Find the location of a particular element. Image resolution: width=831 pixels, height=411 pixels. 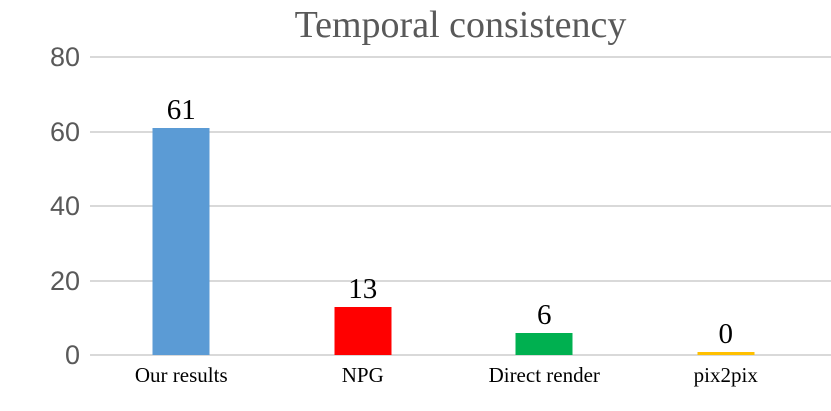

category-label: pix2pix is located at coordinates (725, 375).